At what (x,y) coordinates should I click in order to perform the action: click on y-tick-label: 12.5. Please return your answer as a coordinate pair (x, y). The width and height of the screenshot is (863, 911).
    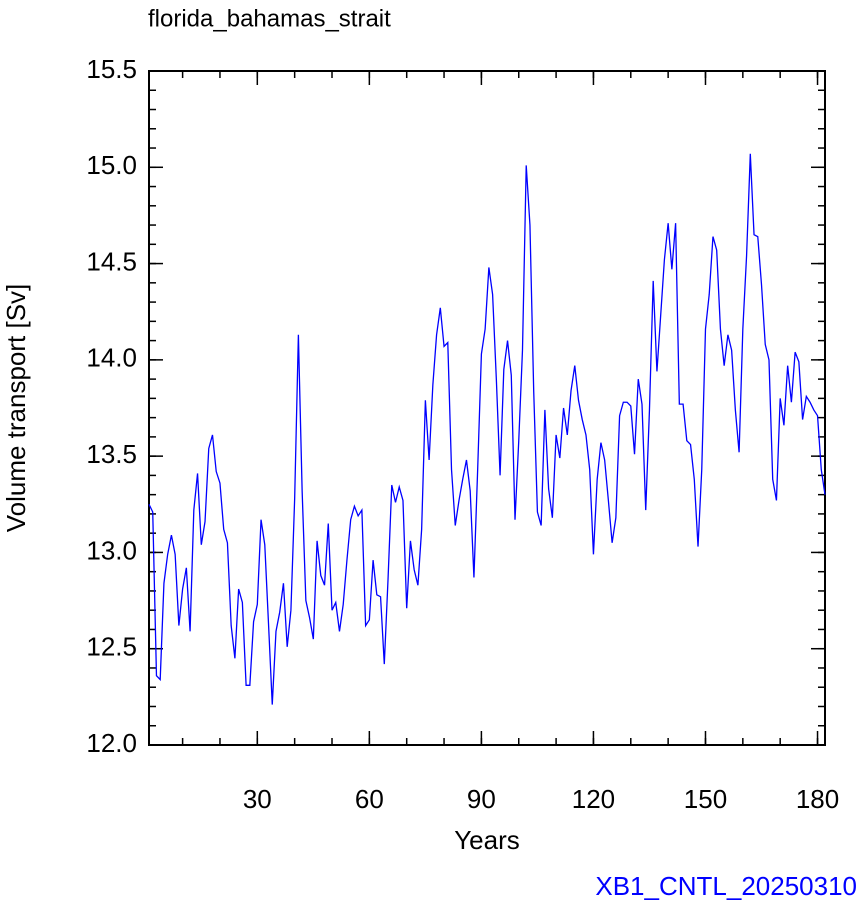
    Looking at the image, I should click on (111, 647).